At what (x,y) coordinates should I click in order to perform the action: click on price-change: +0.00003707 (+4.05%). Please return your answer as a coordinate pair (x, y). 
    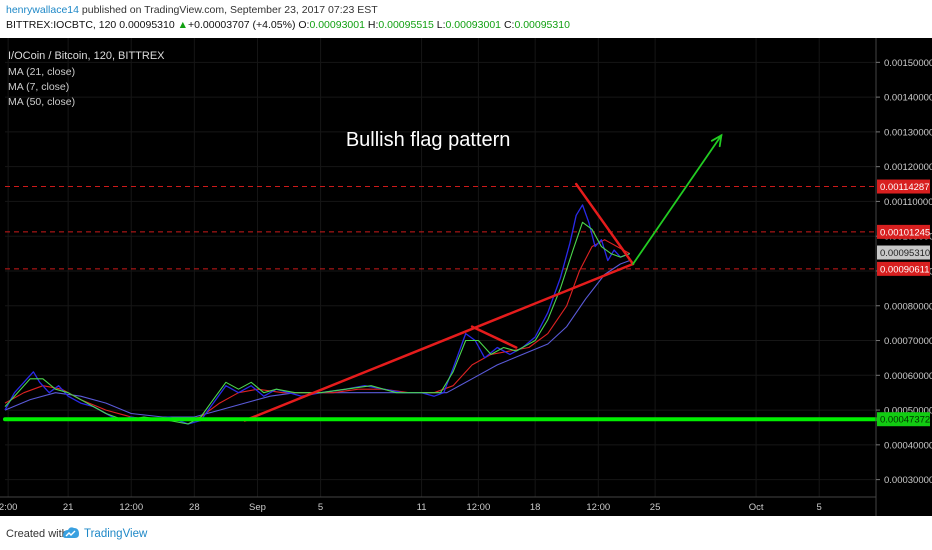
    Looking at the image, I should click on (242, 25).